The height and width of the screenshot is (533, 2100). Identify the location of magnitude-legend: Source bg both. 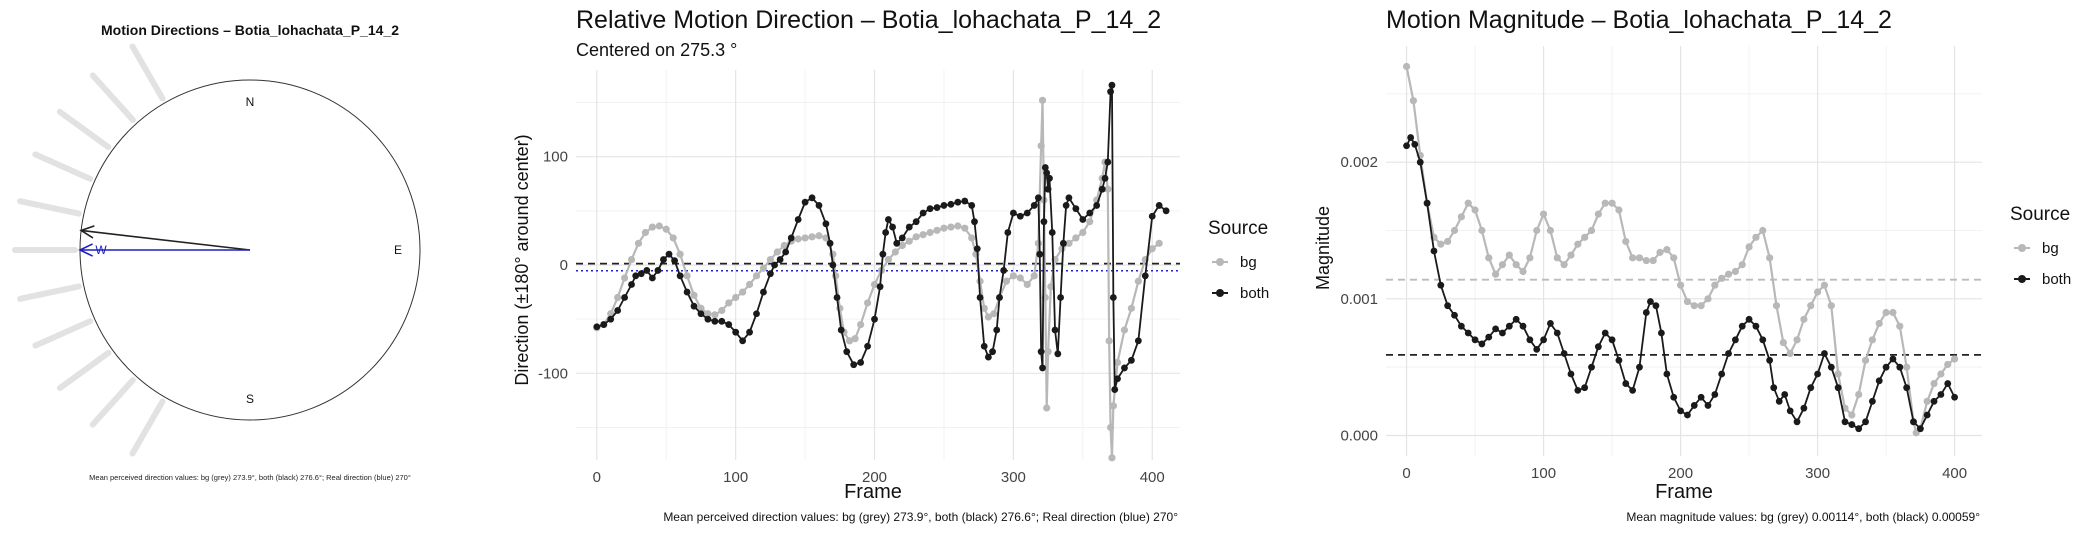
(2040, 246).